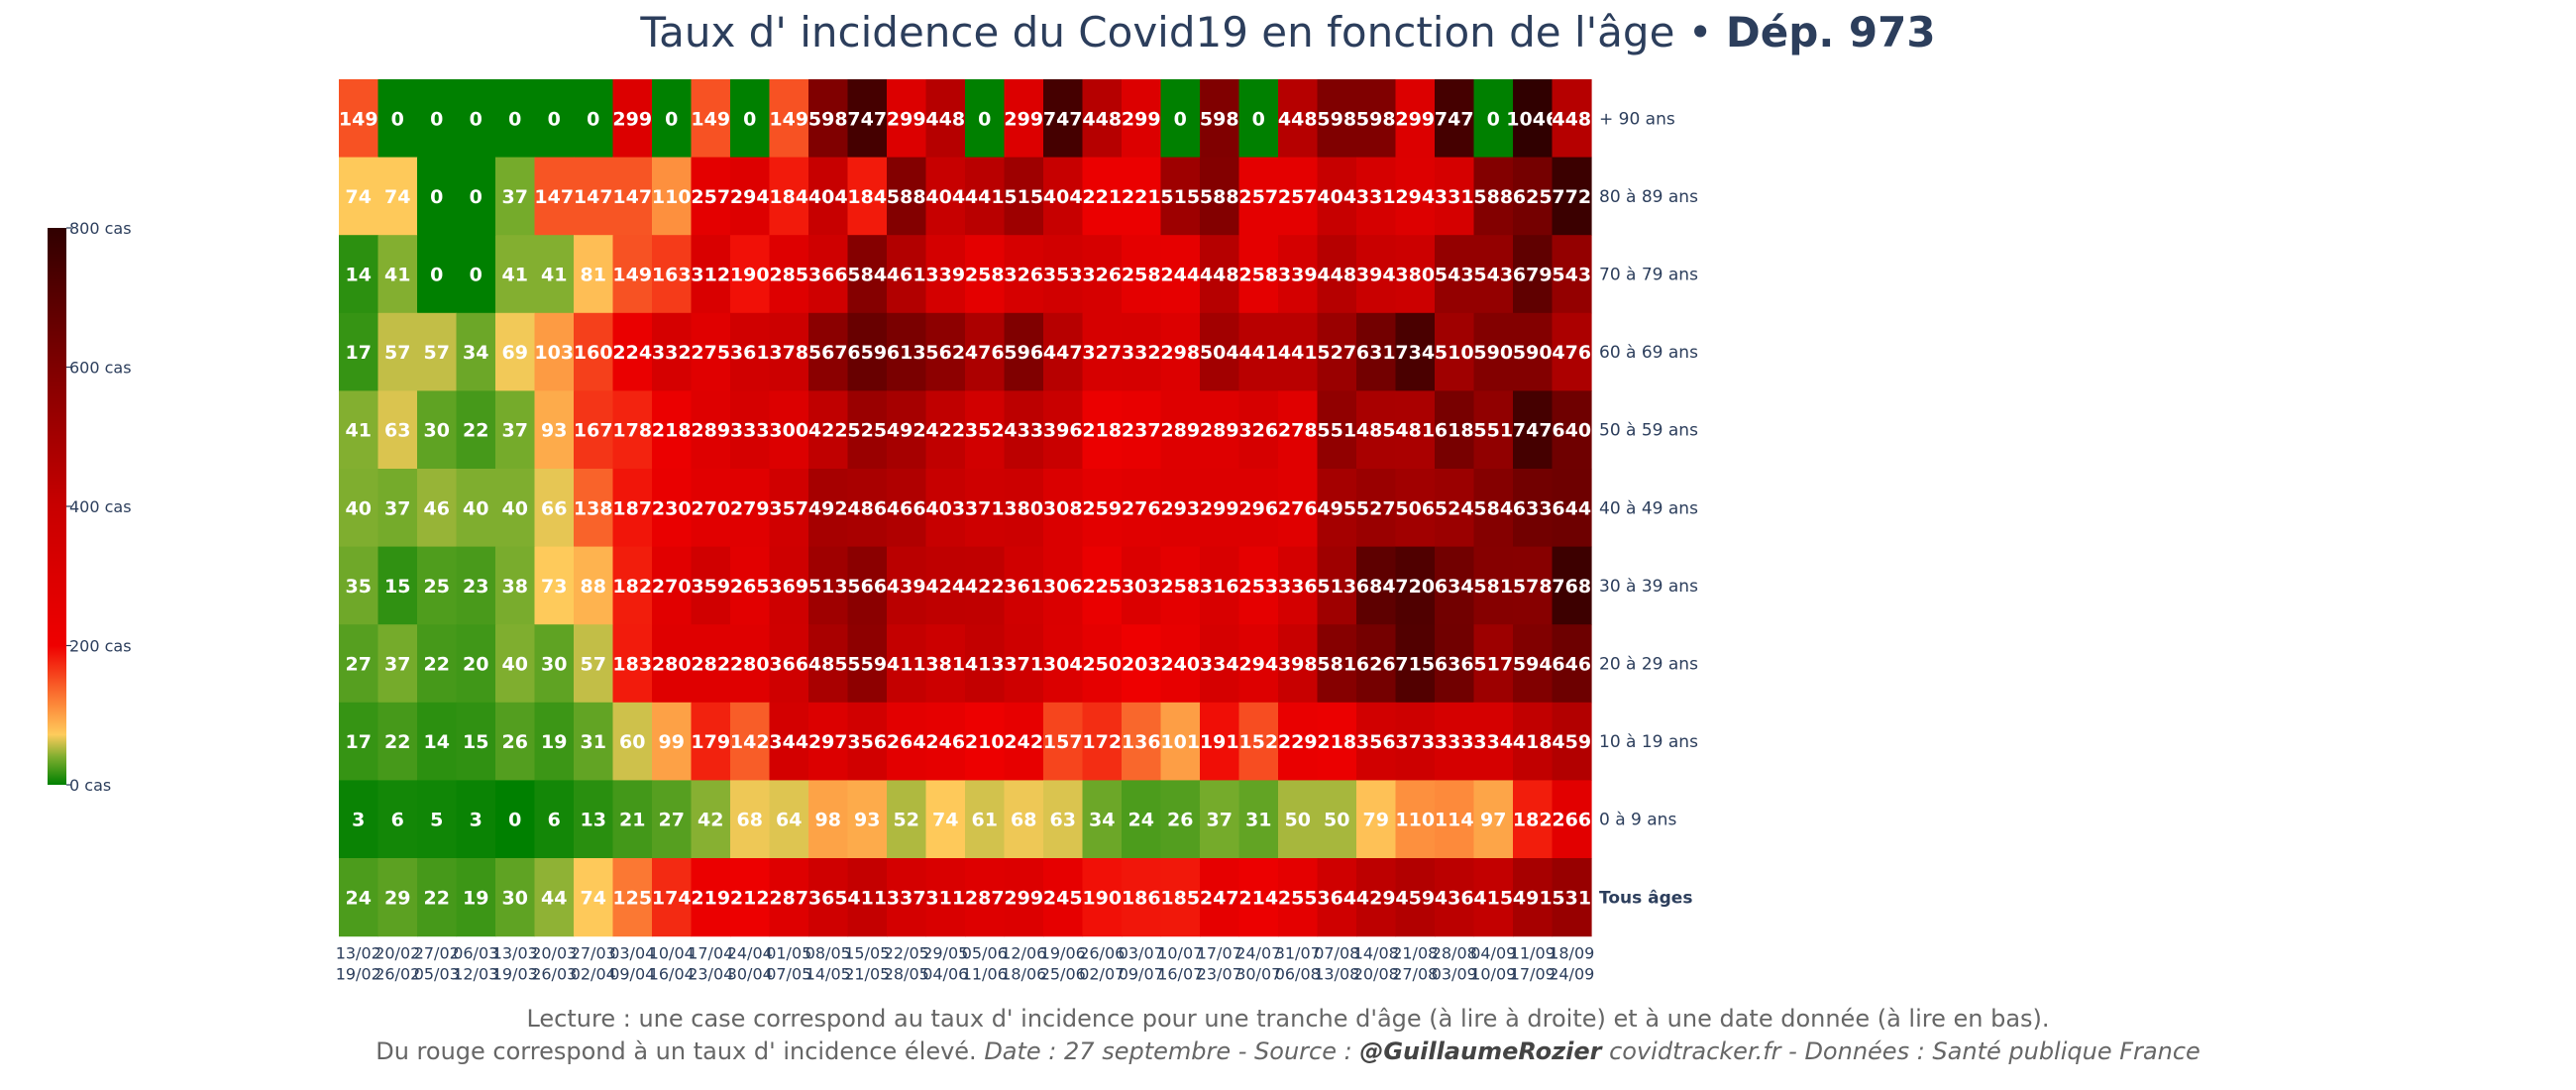  What do you see at coordinates (359, 275) in the screenshot?
I see `cell-value-label: 14` at bounding box center [359, 275].